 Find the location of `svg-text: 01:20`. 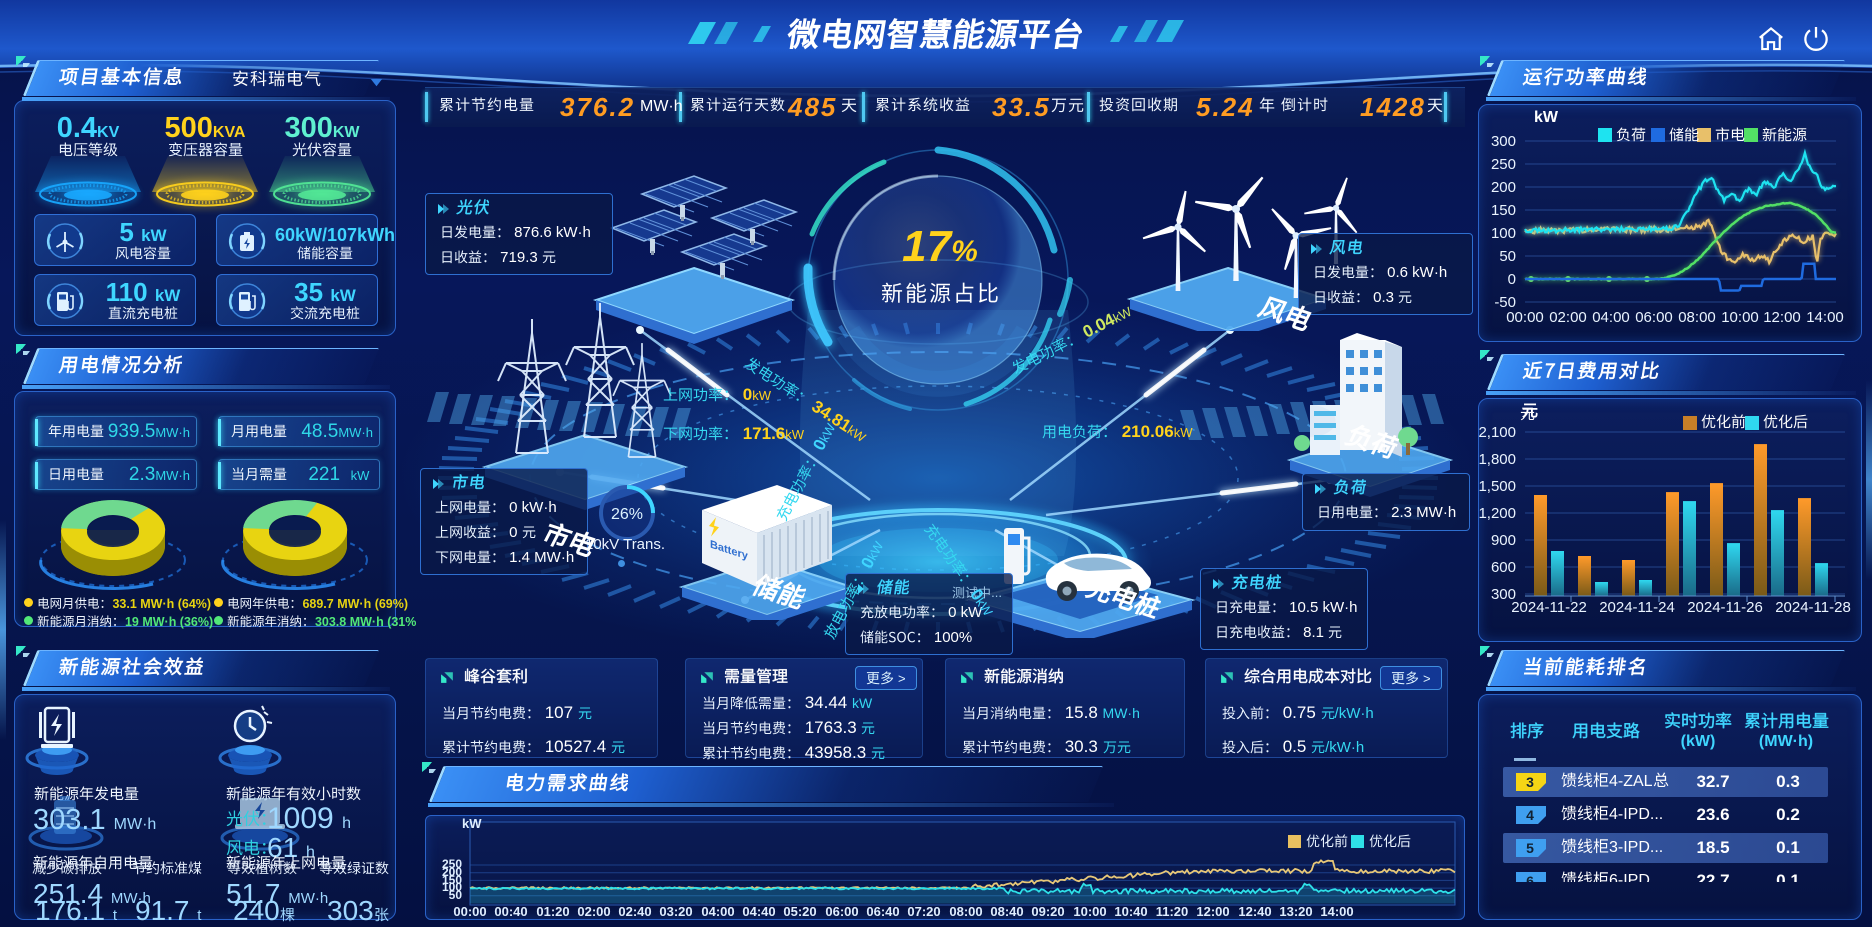

svg-text: 01:20 is located at coordinates (552, 911).